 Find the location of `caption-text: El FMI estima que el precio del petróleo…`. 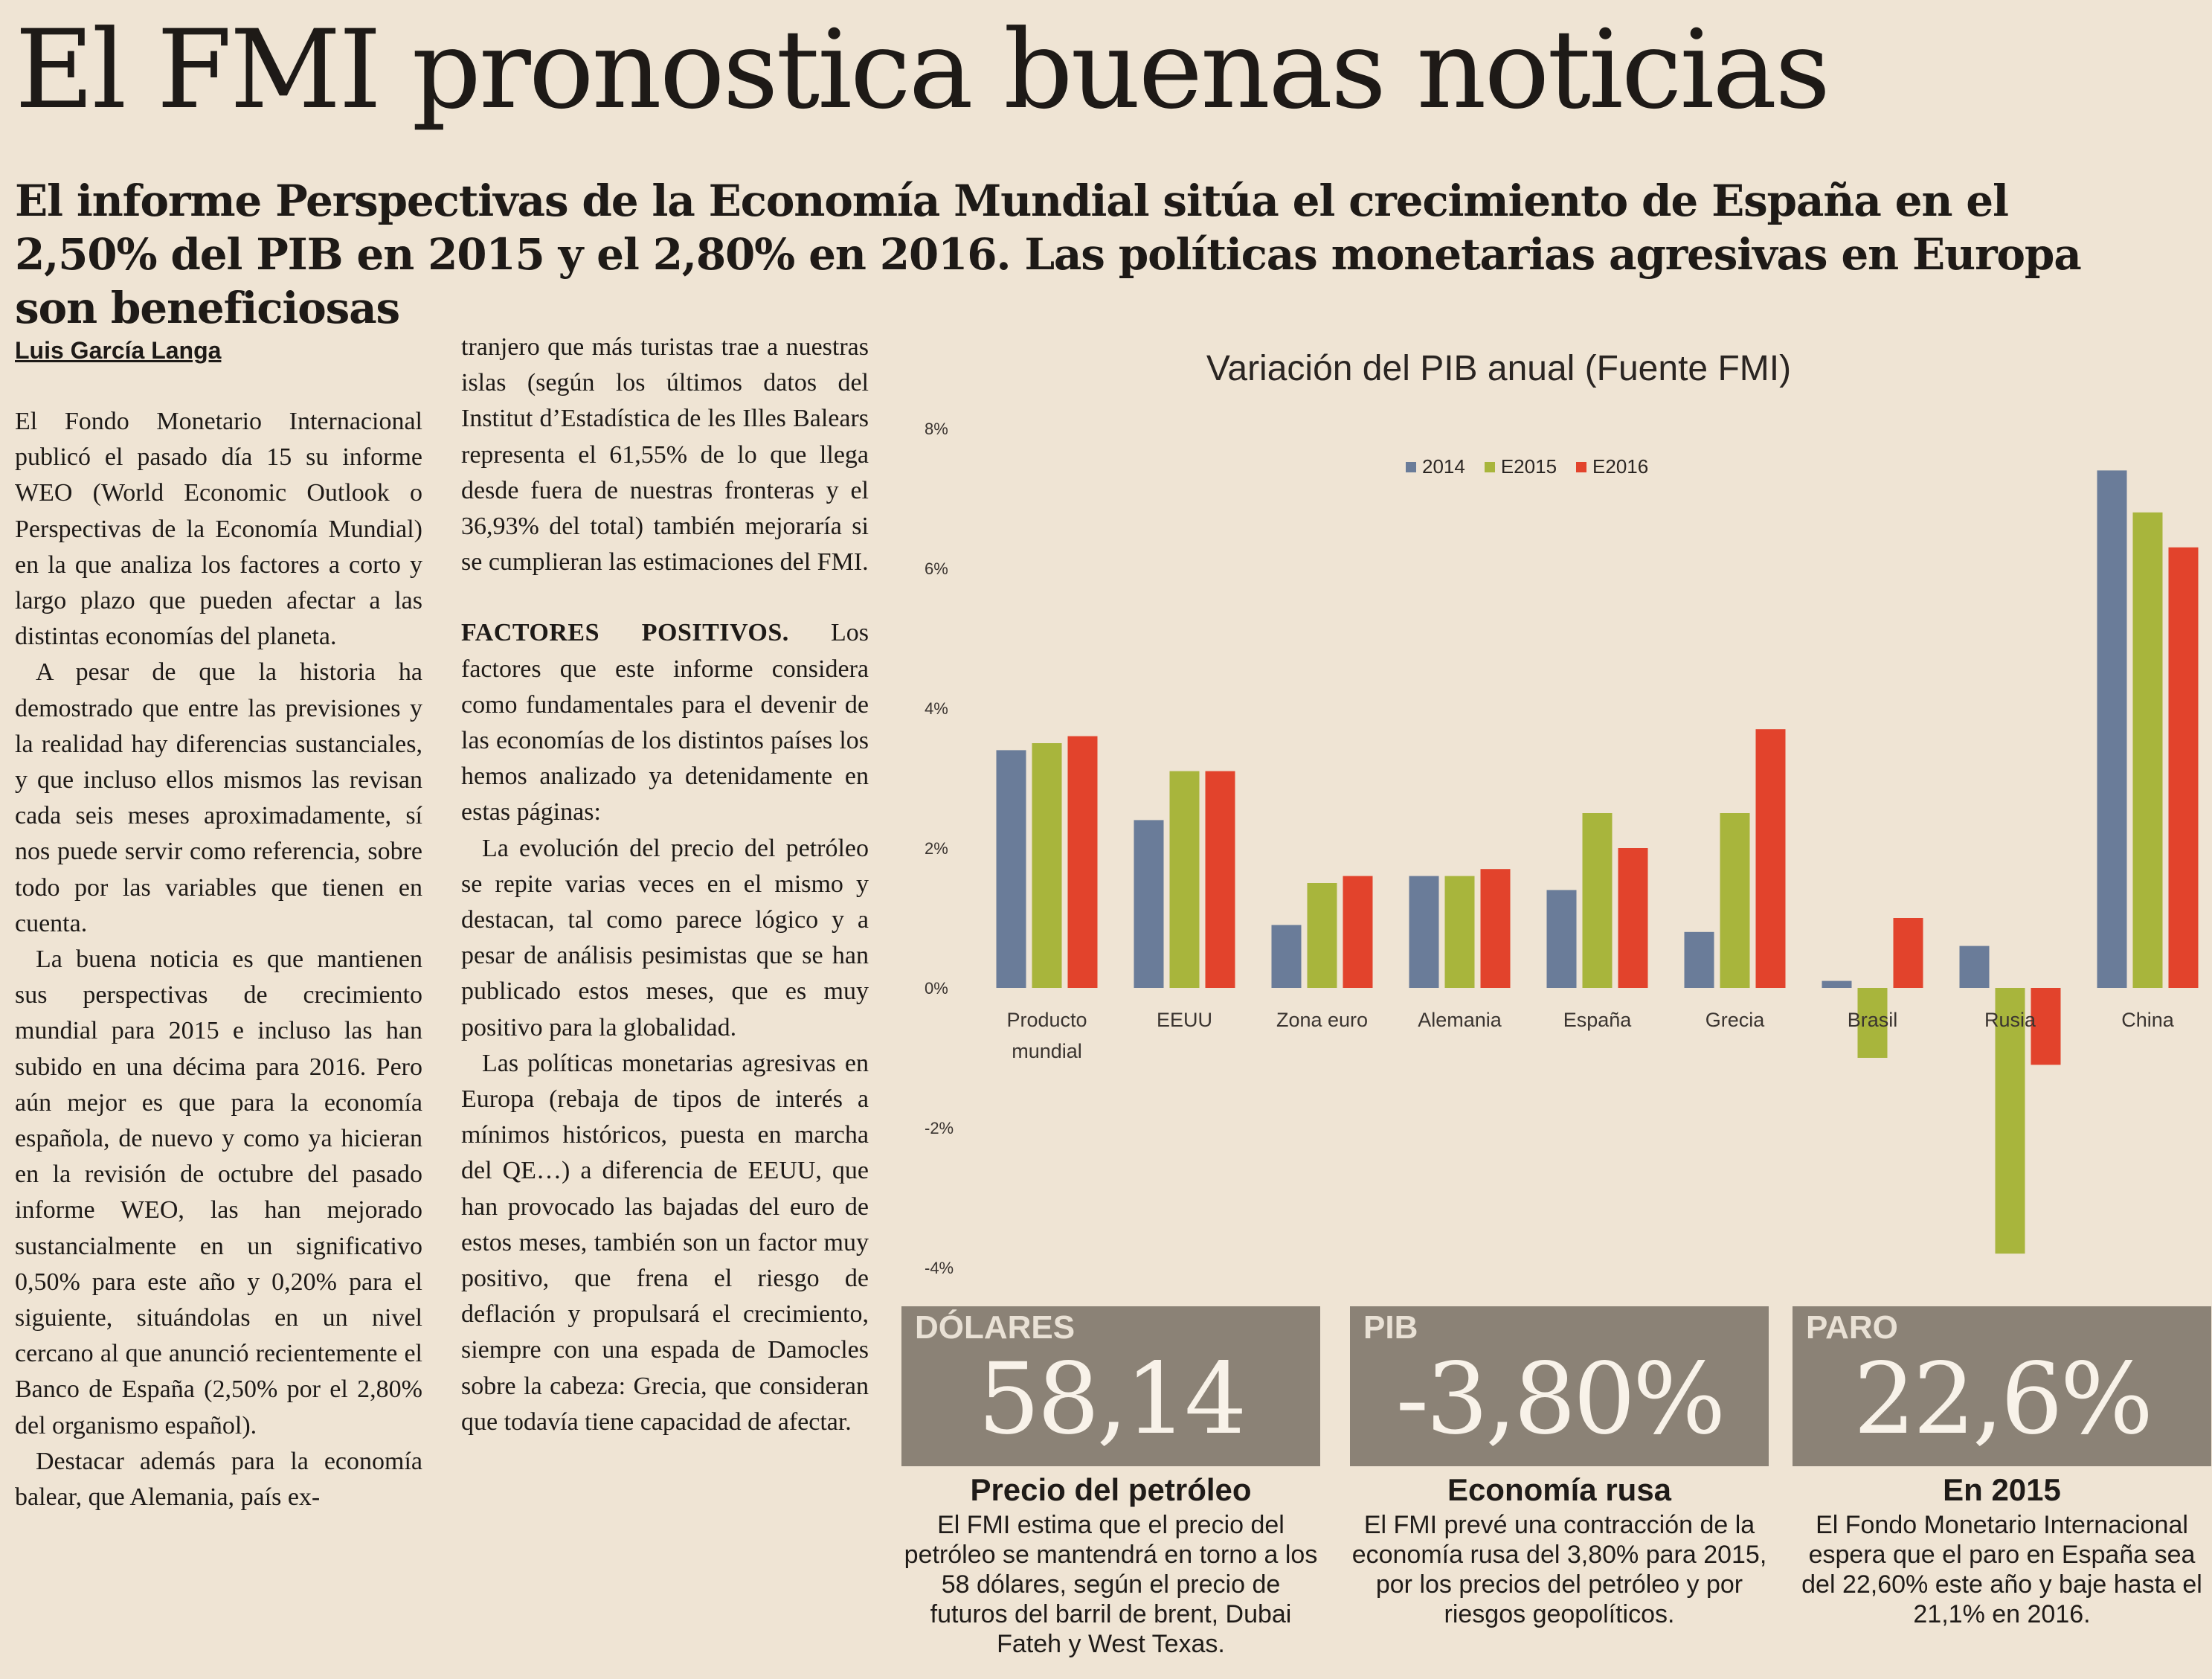

caption-text: El FMI estima que el precio del petróleo… is located at coordinates (1111, 1585).